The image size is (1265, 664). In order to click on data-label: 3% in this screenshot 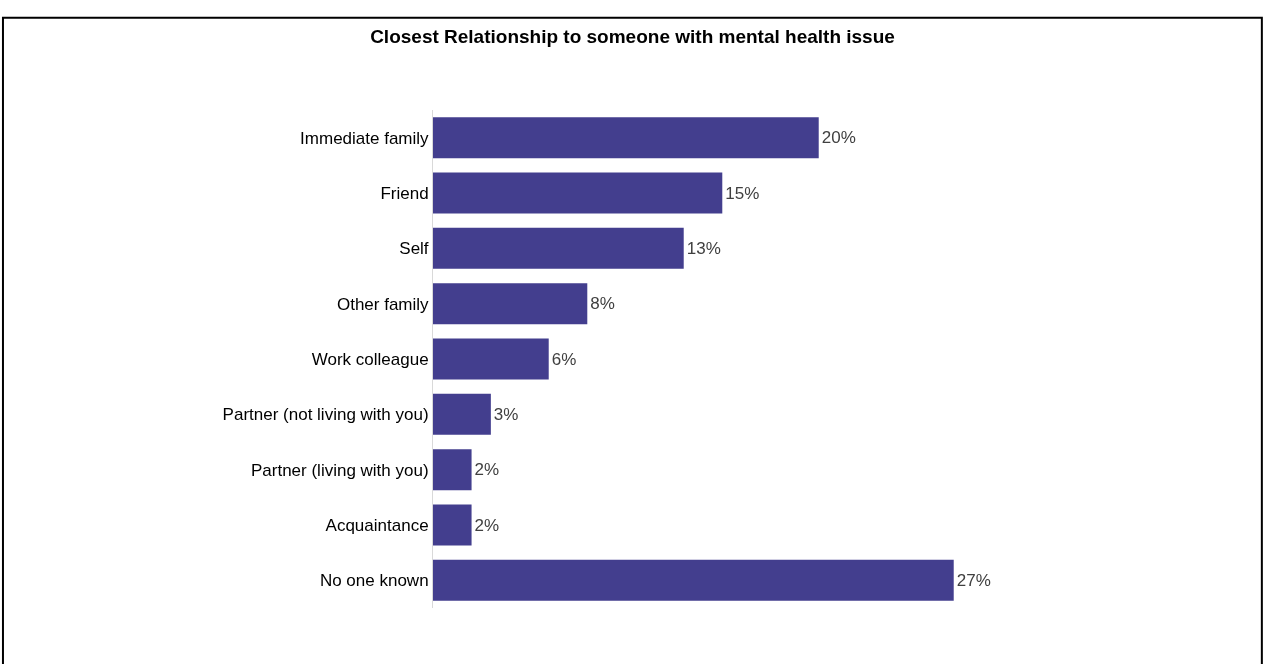, I will do `click(506, 414)`.